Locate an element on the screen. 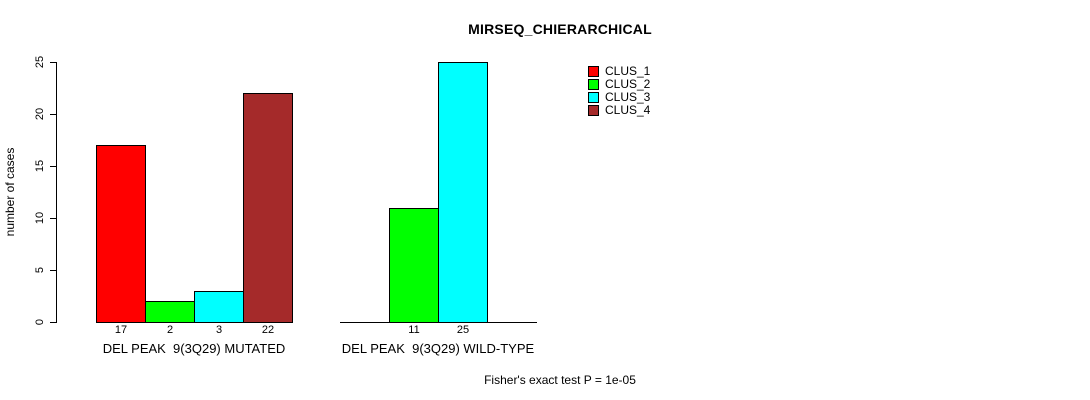 The width and height of the screenshot is (1090, 400). y-axis-tick-label: 15 is located at coordinates (40, 166).